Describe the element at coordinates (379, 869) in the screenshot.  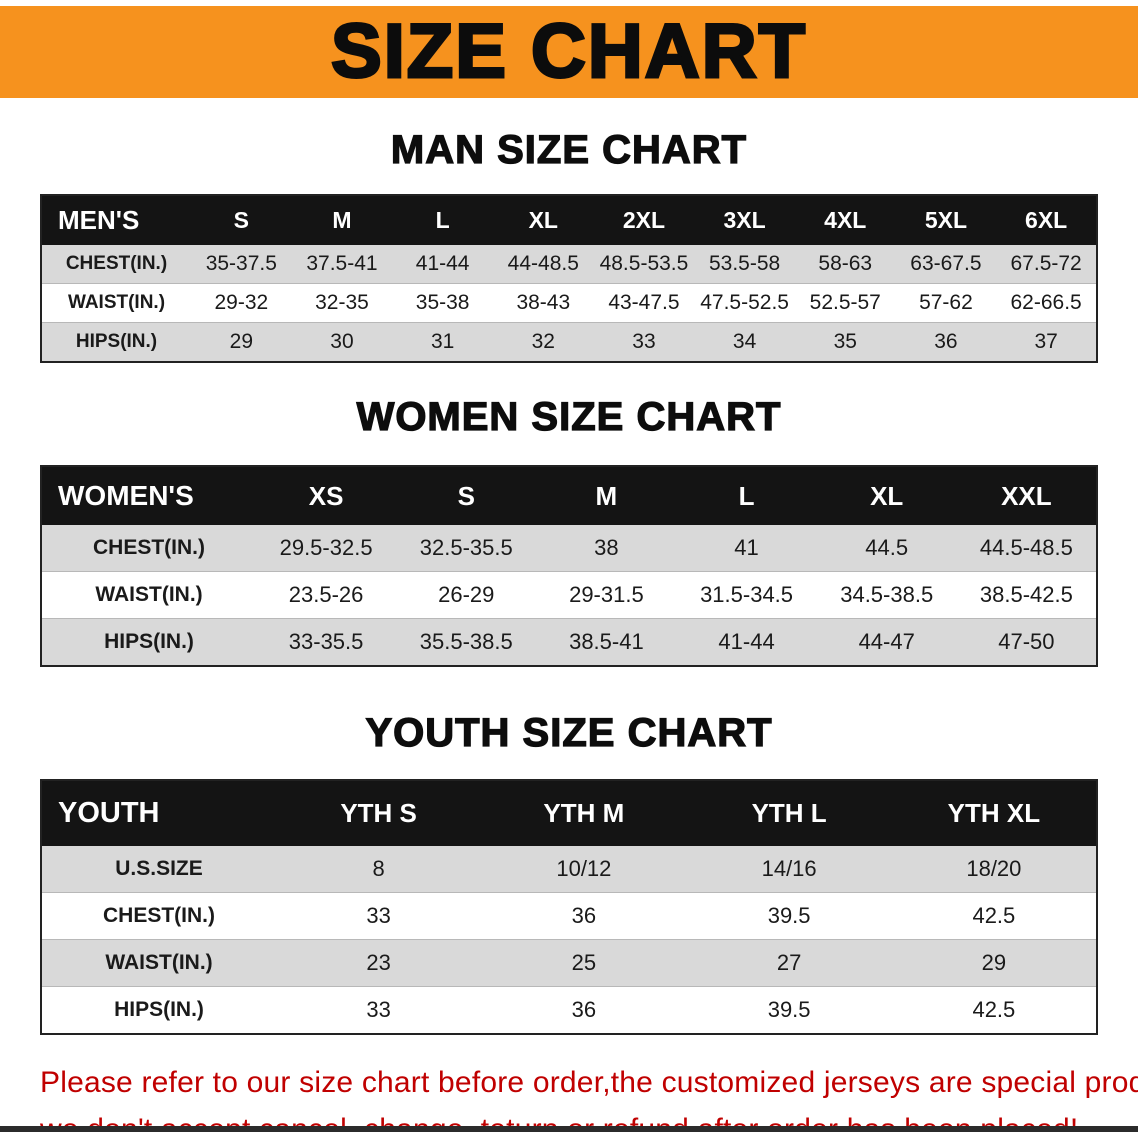
I see `size-value: 8` at that location.